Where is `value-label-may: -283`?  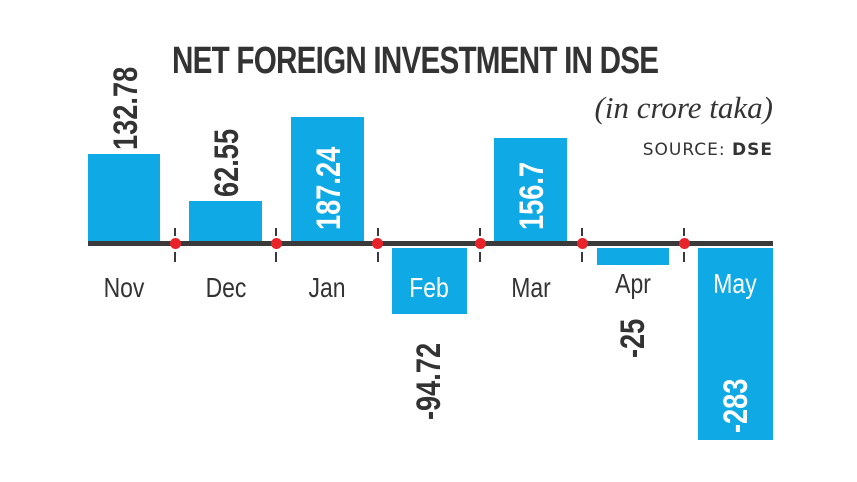
value-label-may: -283 is located at coordinates (736, 405).